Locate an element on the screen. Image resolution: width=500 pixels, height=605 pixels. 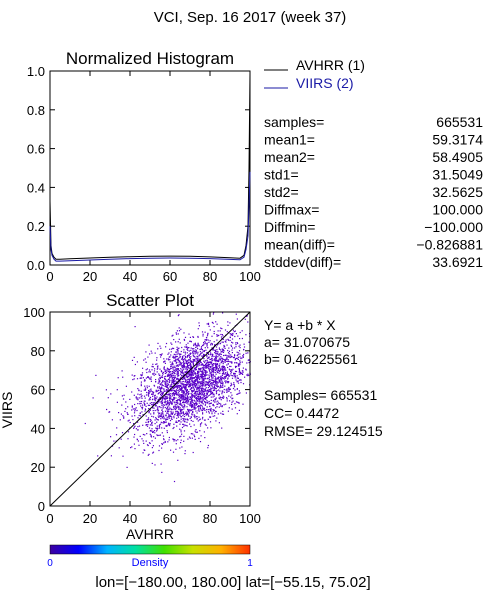
regression-equation: Y= a +b * X is located at coordinates (300, 325).